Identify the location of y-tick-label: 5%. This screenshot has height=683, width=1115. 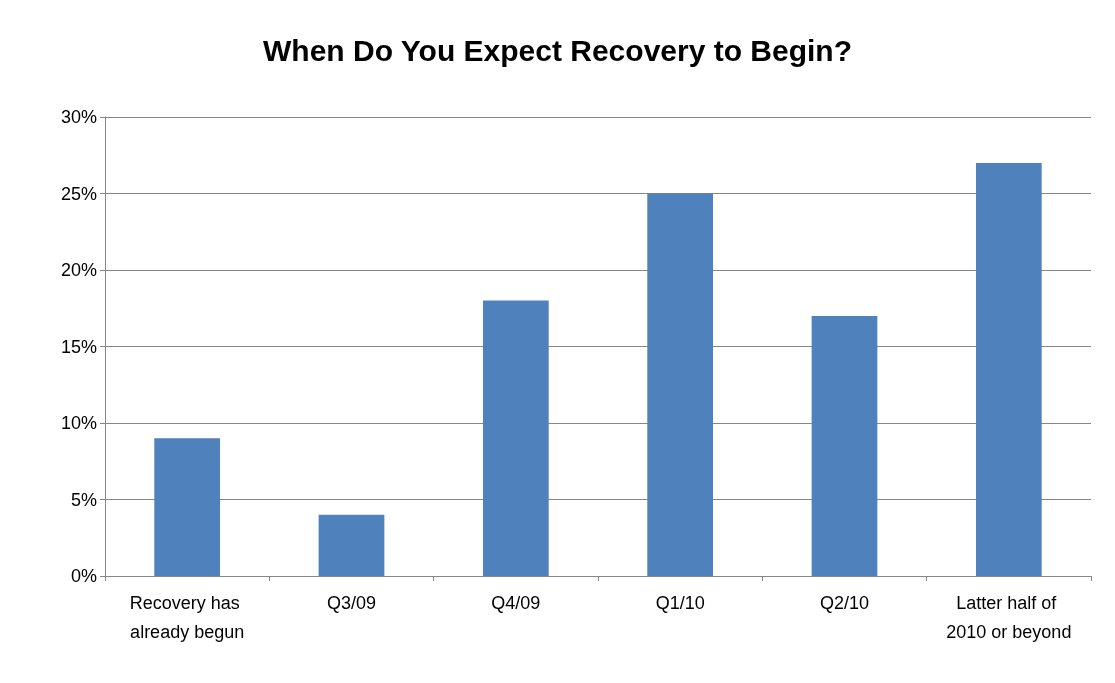
(83, 499).